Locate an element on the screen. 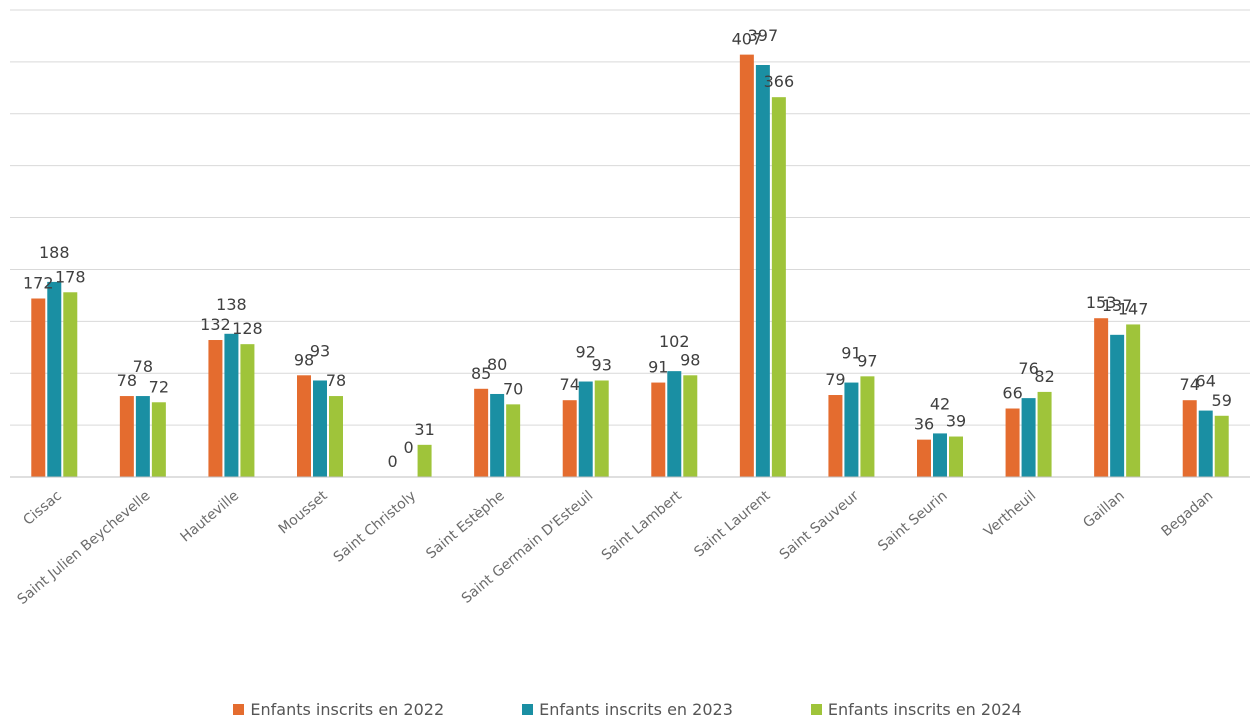  data-label-2-0: 178 is located at coordinates (70, 276).